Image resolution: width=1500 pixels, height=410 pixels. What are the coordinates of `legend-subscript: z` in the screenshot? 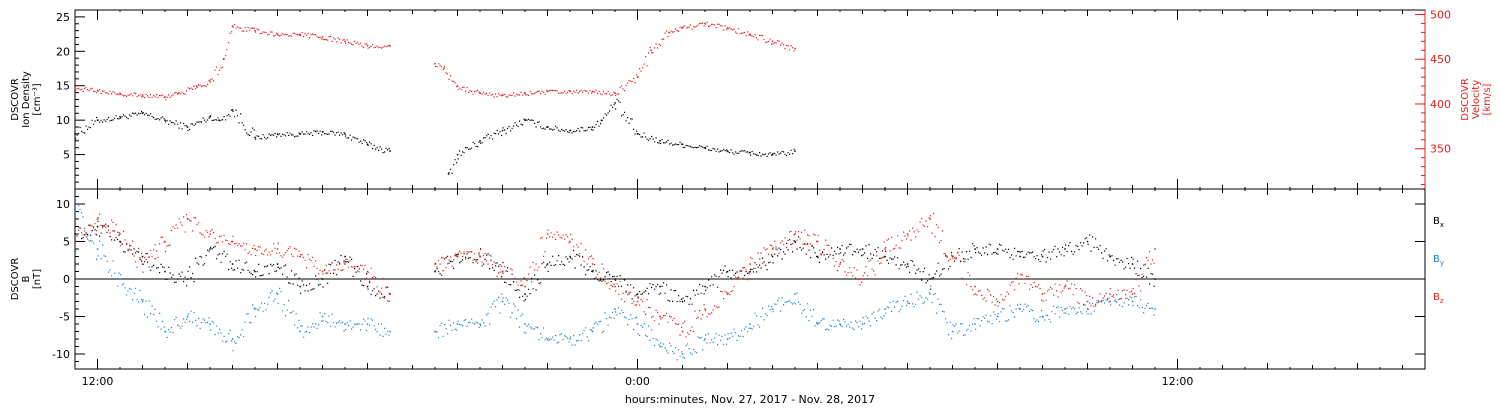 It's located at (1442, 301).